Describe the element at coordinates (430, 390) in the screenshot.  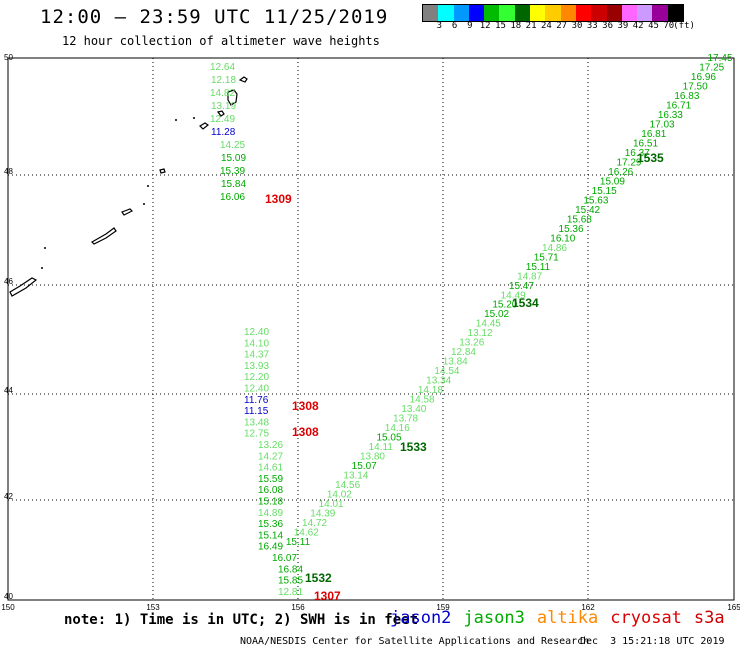
I see `swh-value: 14.18` at that location.